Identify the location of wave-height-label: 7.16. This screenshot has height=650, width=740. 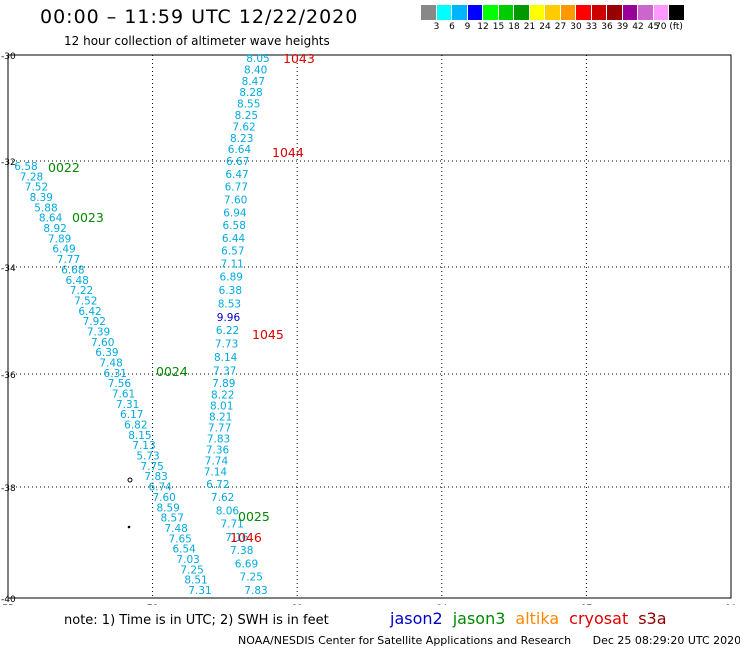
(237, 538).